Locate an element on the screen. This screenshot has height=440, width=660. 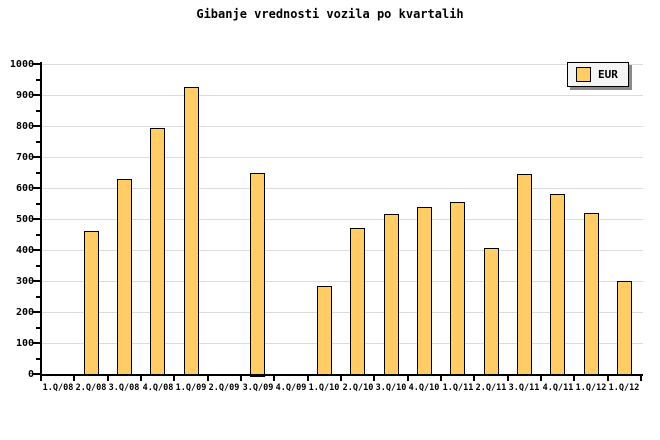
y-axis-tick-label: 100 is located at coordinates (24, 343).